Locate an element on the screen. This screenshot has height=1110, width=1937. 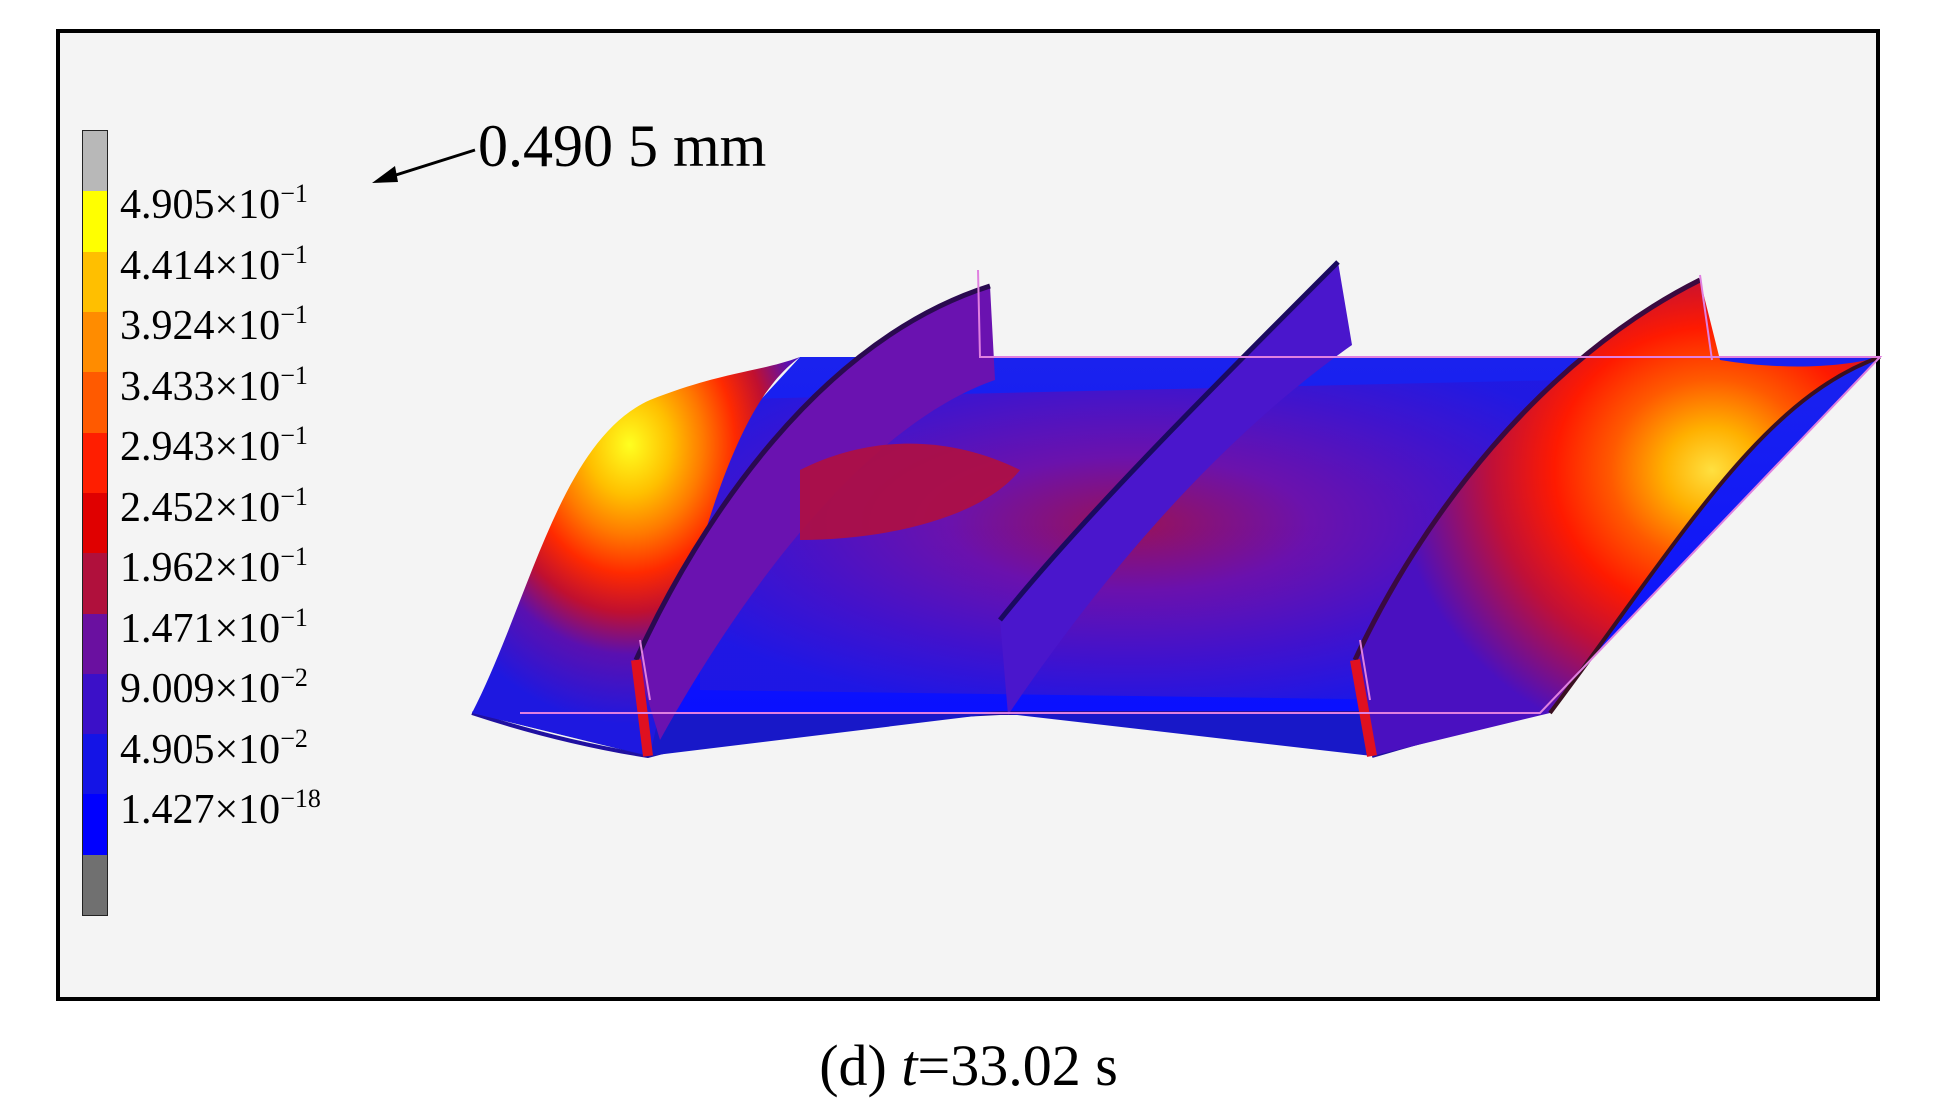
legend-mantissa: 4.414 is located at coordinates (167, 265).